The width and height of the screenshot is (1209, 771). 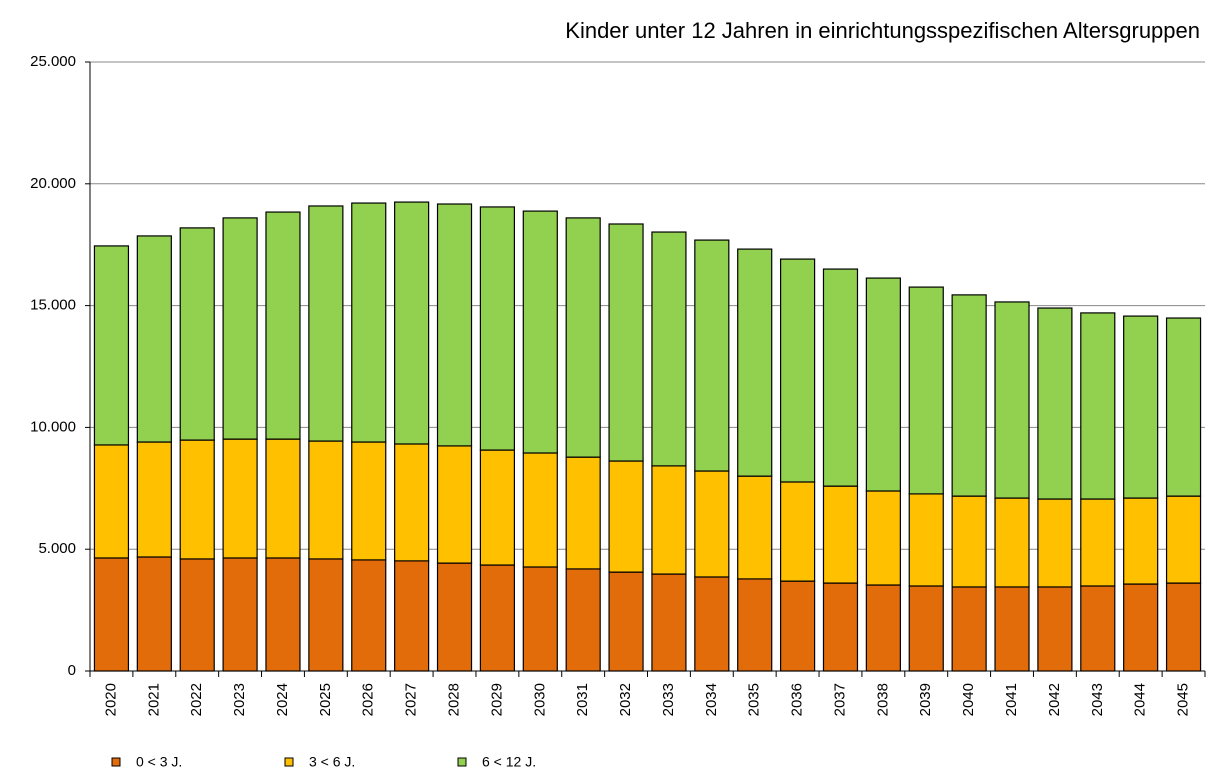 I want to click on legend-label: 3 < 6 J., so click(x=332, y=762).